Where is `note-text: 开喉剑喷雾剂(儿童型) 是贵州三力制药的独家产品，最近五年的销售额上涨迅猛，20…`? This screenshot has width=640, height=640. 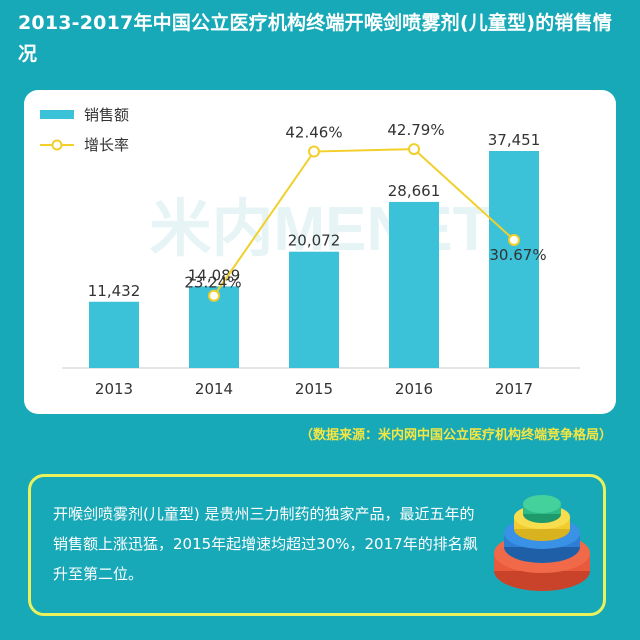 note-text: 开喉剑喷雾剂(儿童型) 是贵州三力制药的独家产品，最近五年的销售额上涨迅猛，20… is located at coordinates (265, 544).